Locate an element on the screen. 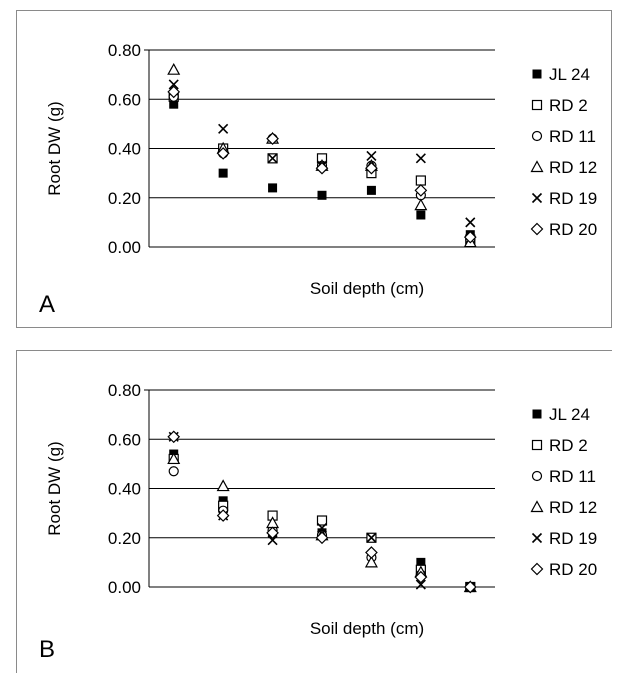  panel-label-a: A is located at coordinates (47, 304).